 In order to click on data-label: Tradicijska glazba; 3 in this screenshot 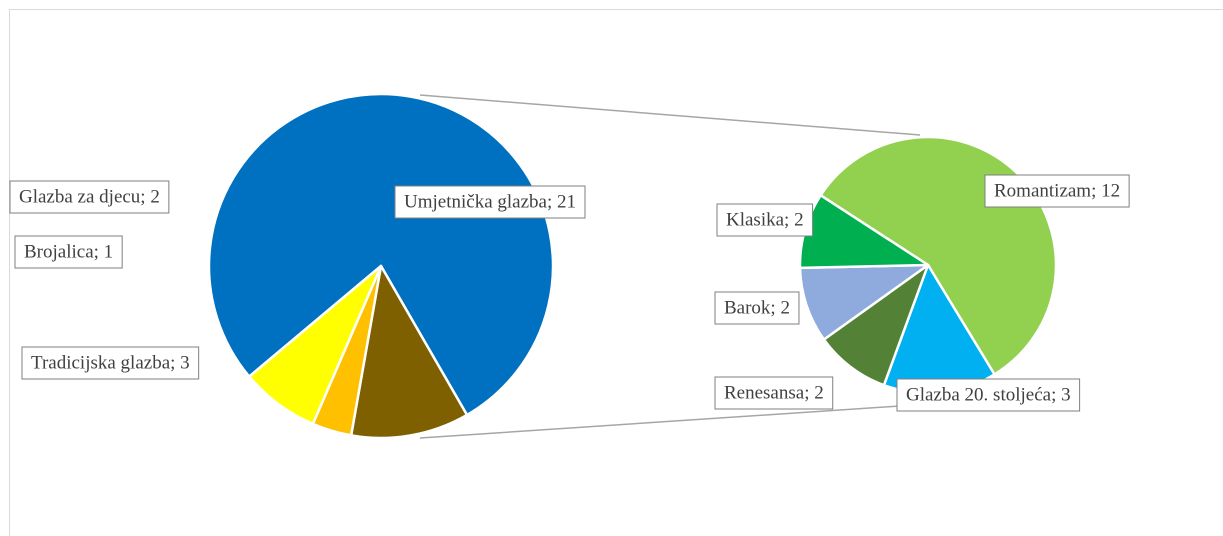, I will do `click(110, 362)`.